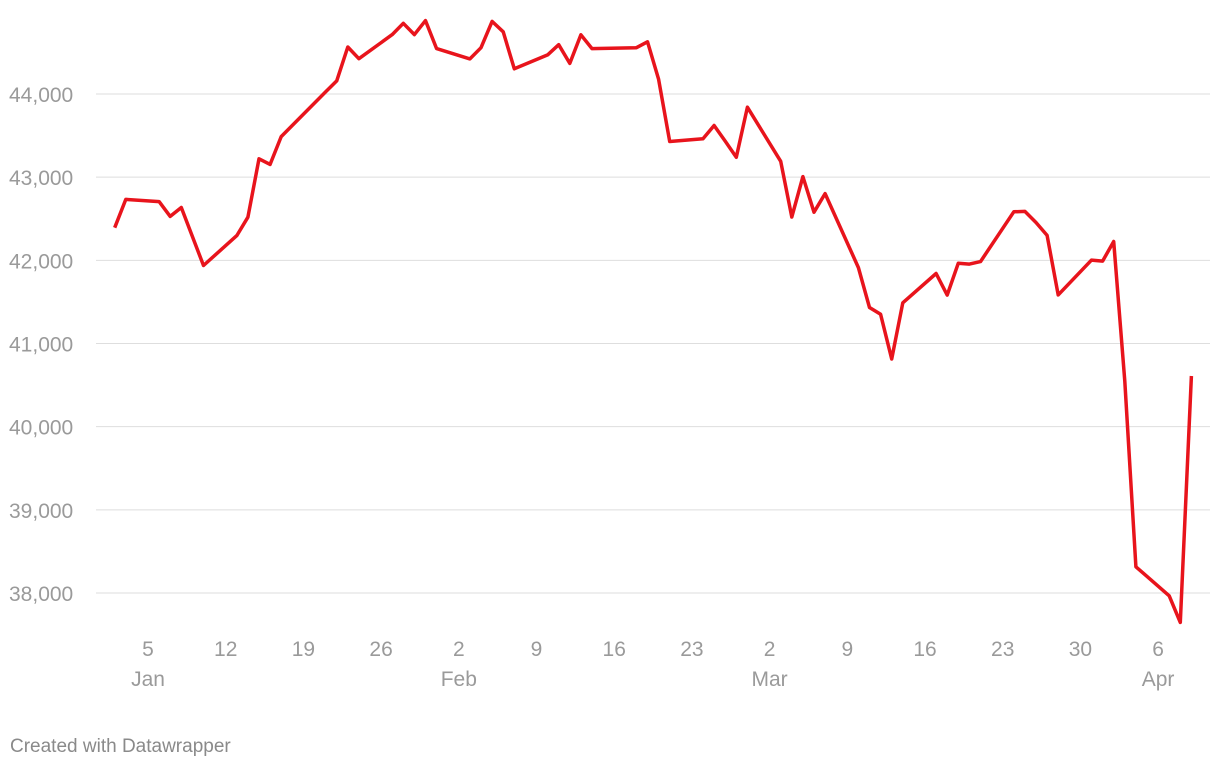 The image size is (1220, 773). I want to click on x-month-label: Feb, so click(459, 679).